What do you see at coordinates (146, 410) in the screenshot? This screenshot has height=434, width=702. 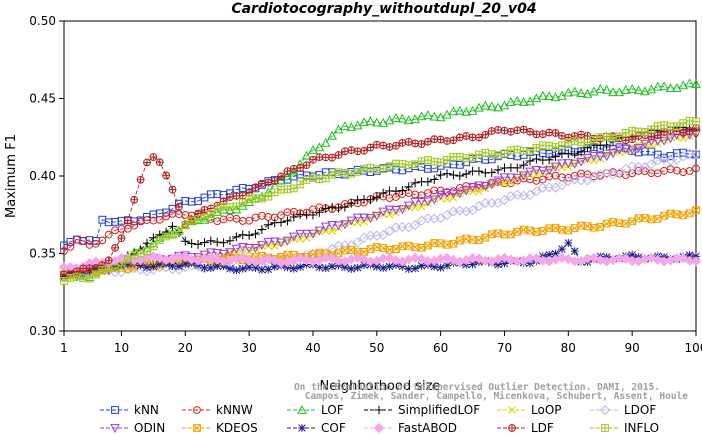 I see `legend-label-knn: kNN` at bounding box center [146, 410].